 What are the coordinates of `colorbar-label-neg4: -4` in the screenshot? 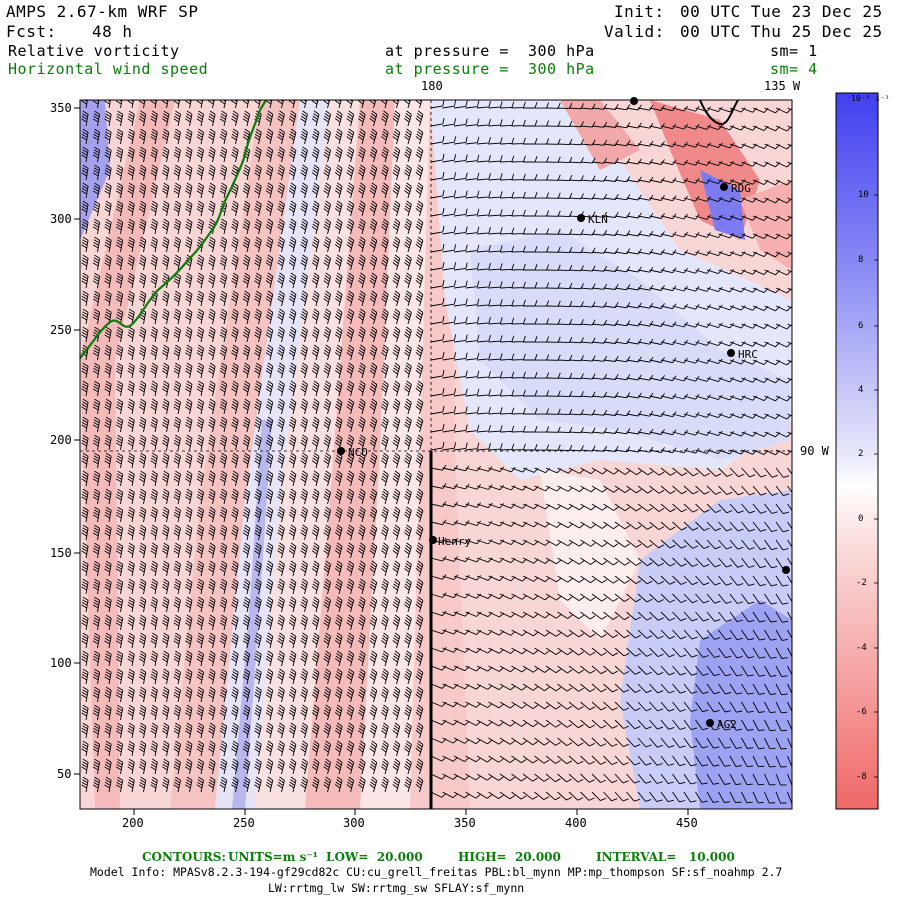 It's located at (861, 648).